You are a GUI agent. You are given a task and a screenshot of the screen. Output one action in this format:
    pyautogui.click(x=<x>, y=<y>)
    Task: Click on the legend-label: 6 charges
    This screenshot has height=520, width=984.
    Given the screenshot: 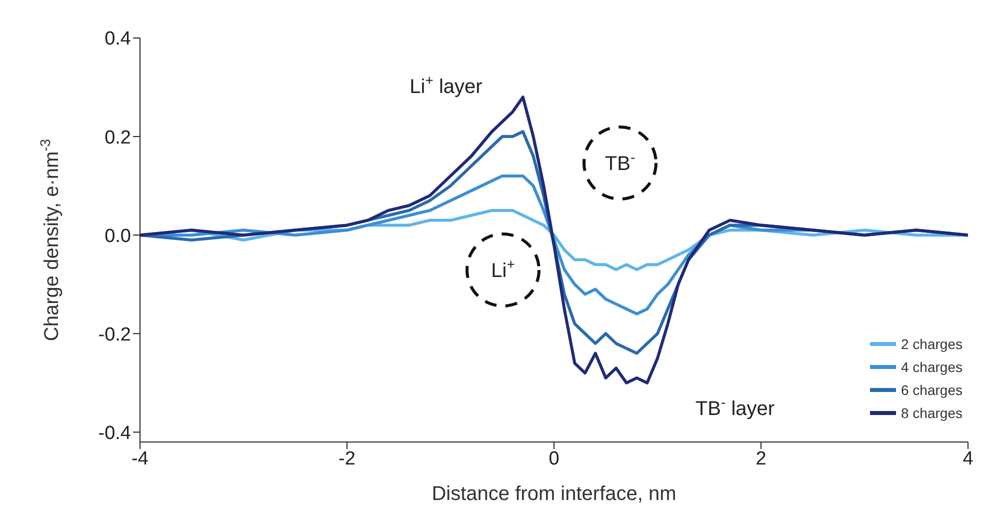 What is the action you would take?
    pyautogui.click(x=931, y=390)
    